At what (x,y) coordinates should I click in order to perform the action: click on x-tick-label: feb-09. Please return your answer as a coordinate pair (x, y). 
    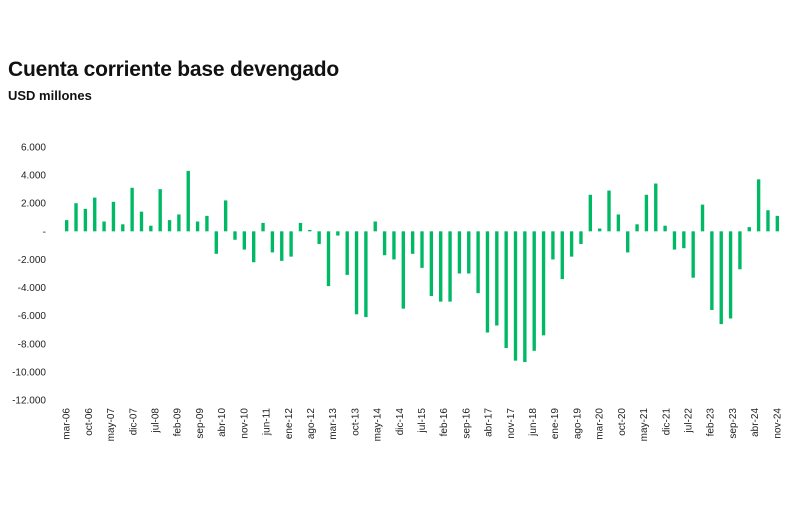
    Looking at the image, I should click on (178, 422).